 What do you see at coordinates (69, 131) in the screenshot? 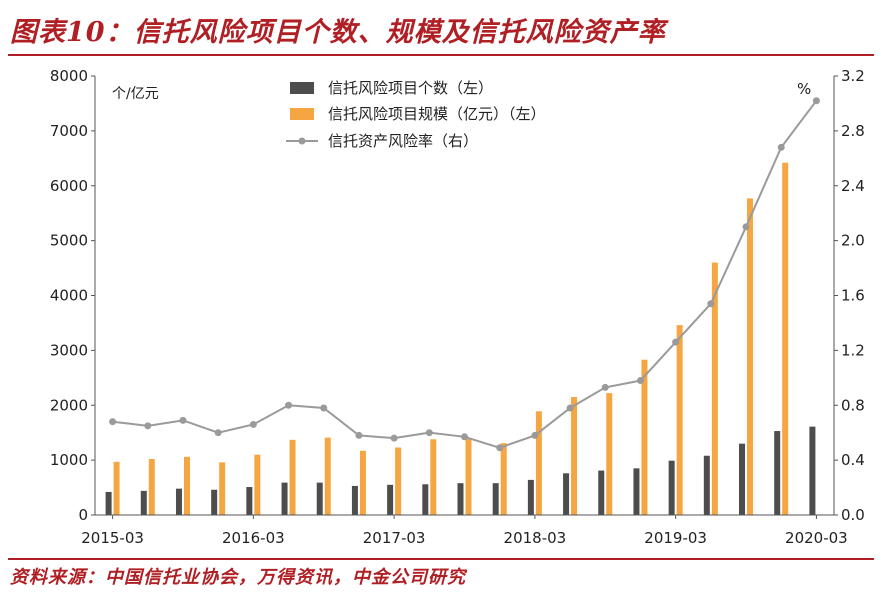
I see `left-tick-label: 7000` at bounding box center [69, 131].